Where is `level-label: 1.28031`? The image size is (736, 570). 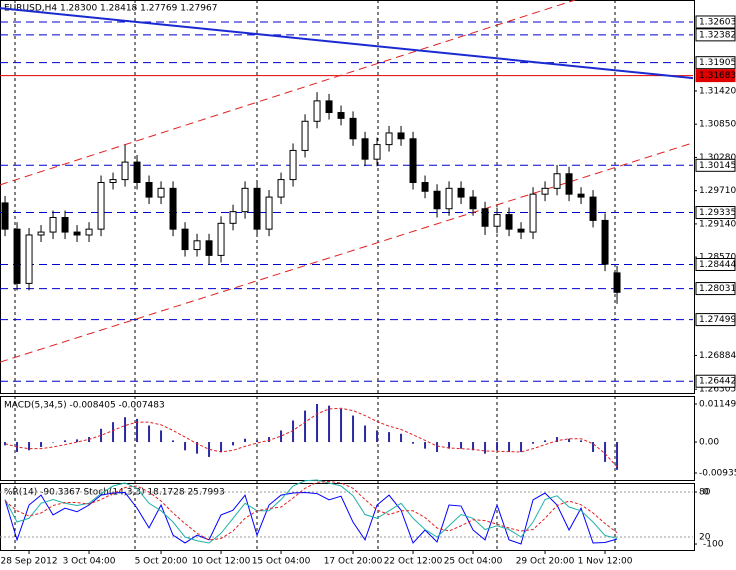
level-label: 1.28031 is located at coordinates (717, 289).